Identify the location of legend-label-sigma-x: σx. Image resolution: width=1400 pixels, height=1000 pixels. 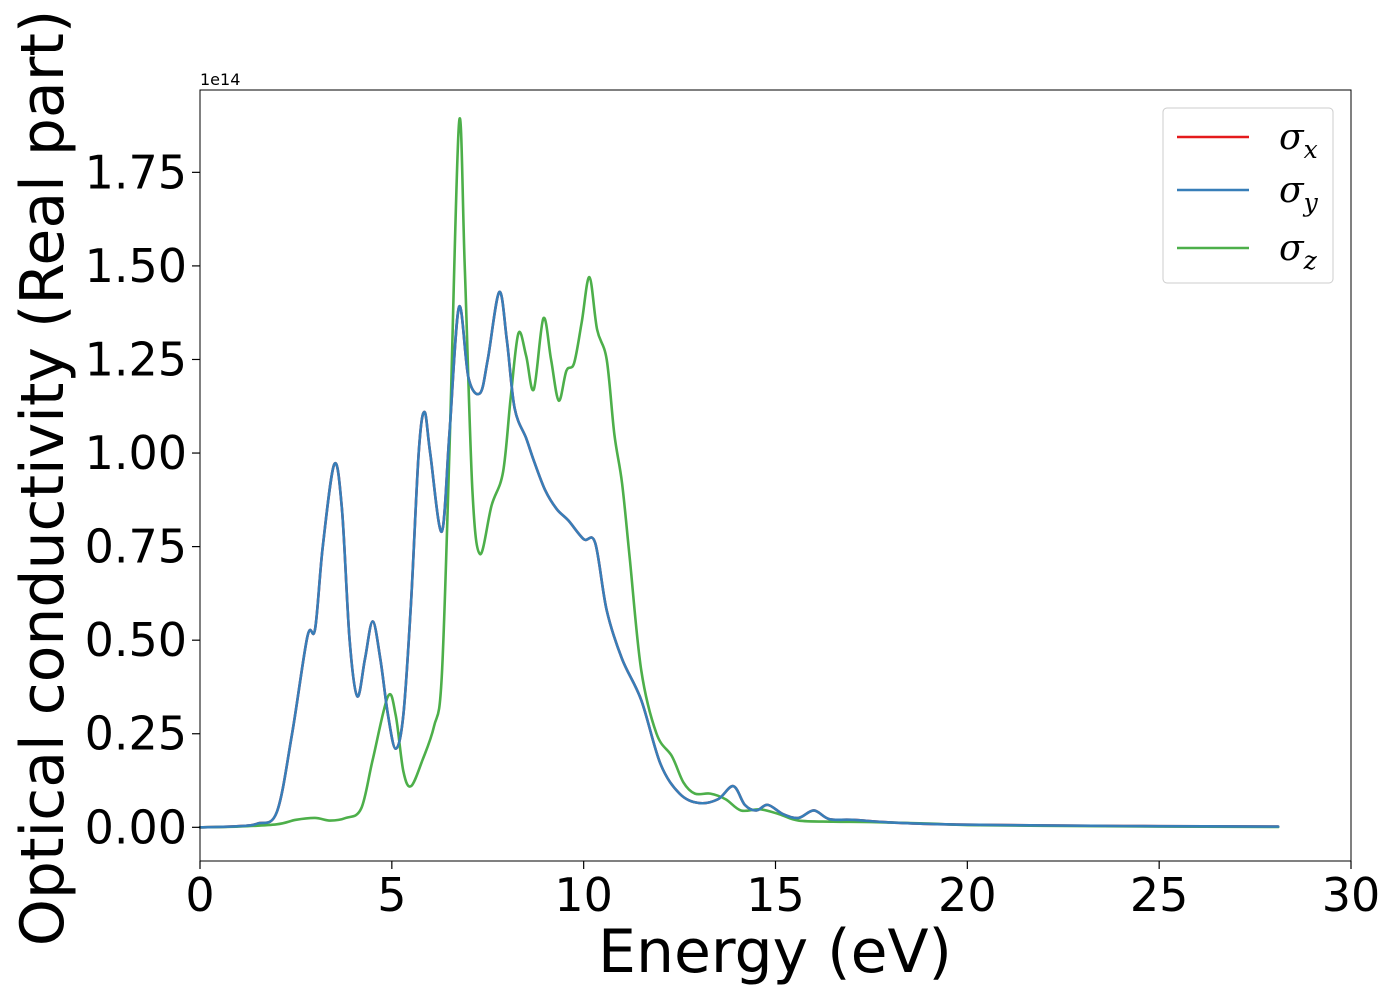
(1298, 140).